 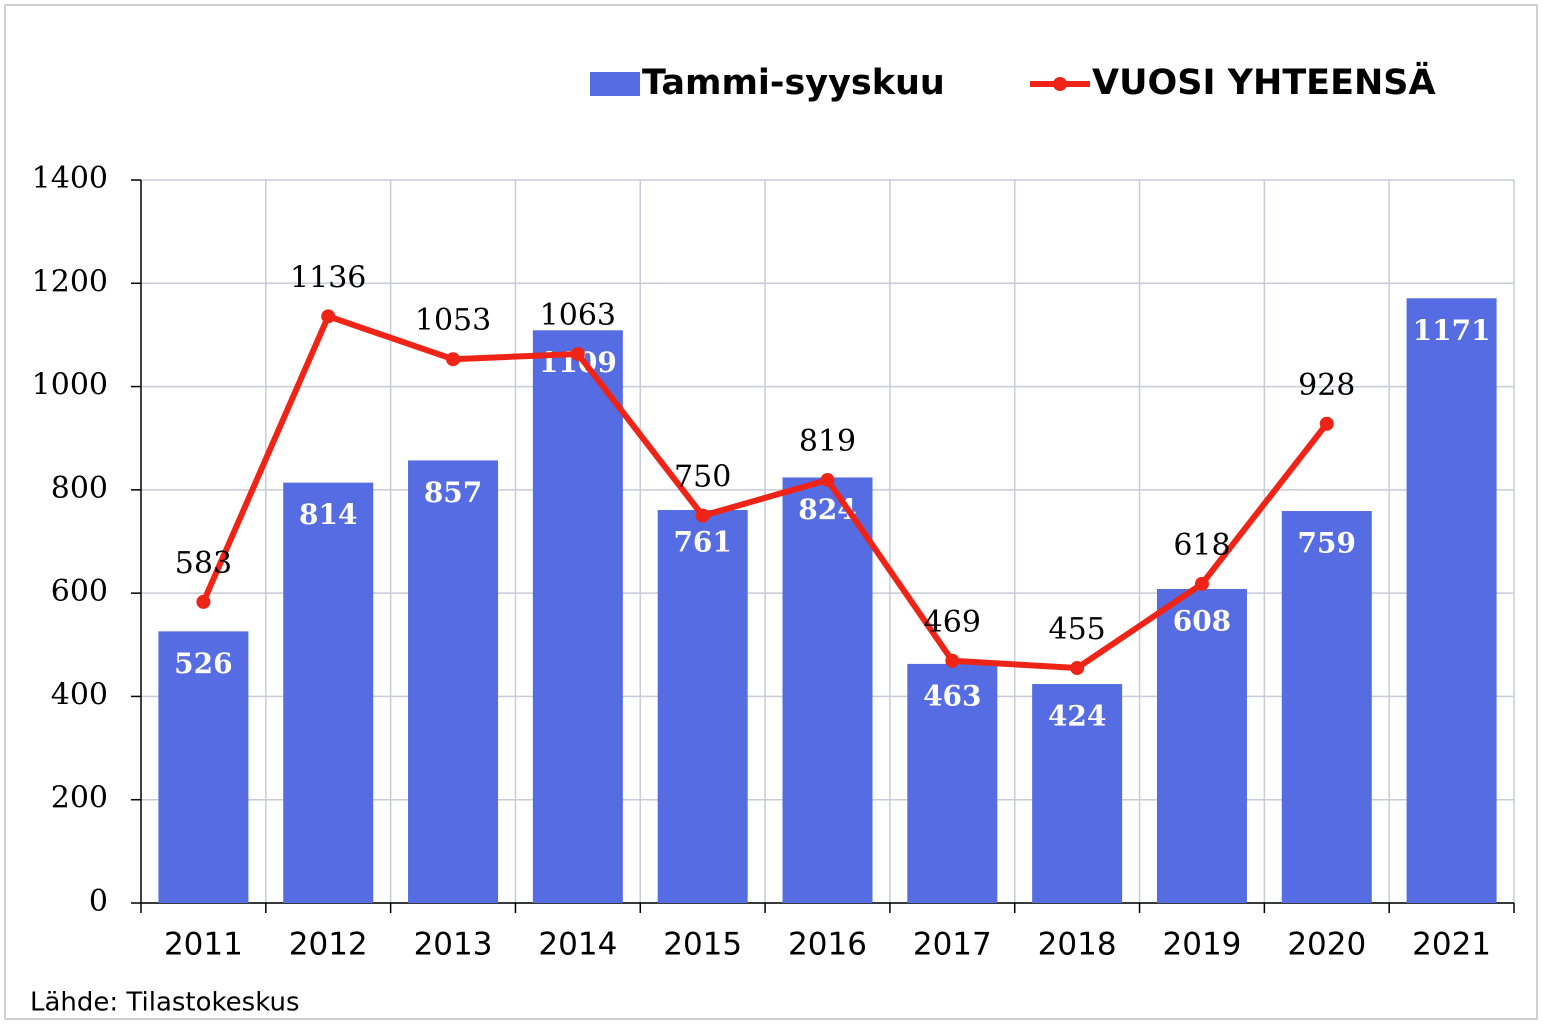 What do you see at coordinates (1202, 621) in the screenshot?
I see `bar-value-label: 608` at bounding box center [1202, 621].